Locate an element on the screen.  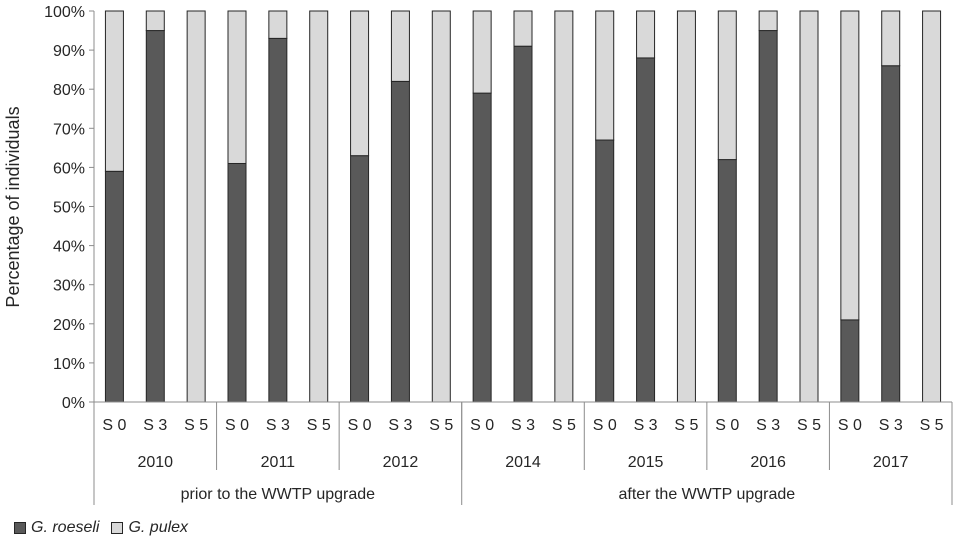
legend-item-g-pulex: G. pulex is located at coordinates (149, 528).